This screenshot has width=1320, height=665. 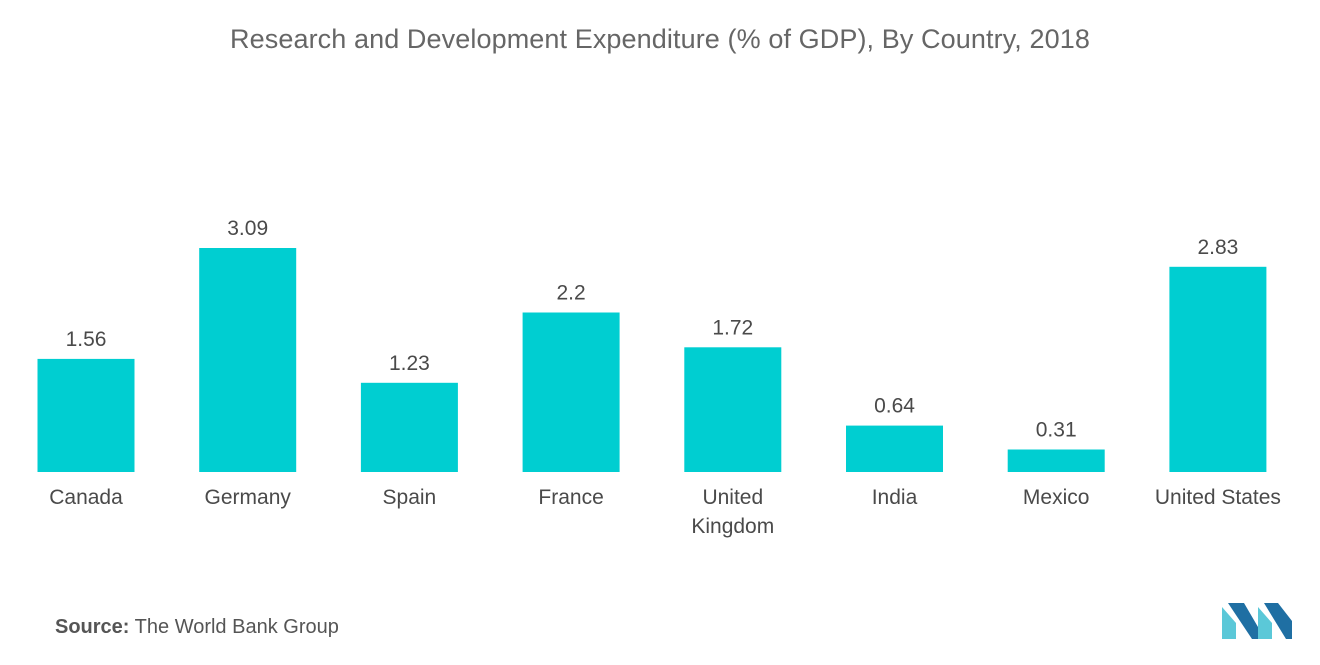 What do you see at coordinates (732, 327) in the screenshot?
I see `value-label-4: 1.72` at bounding box center [732, 327].